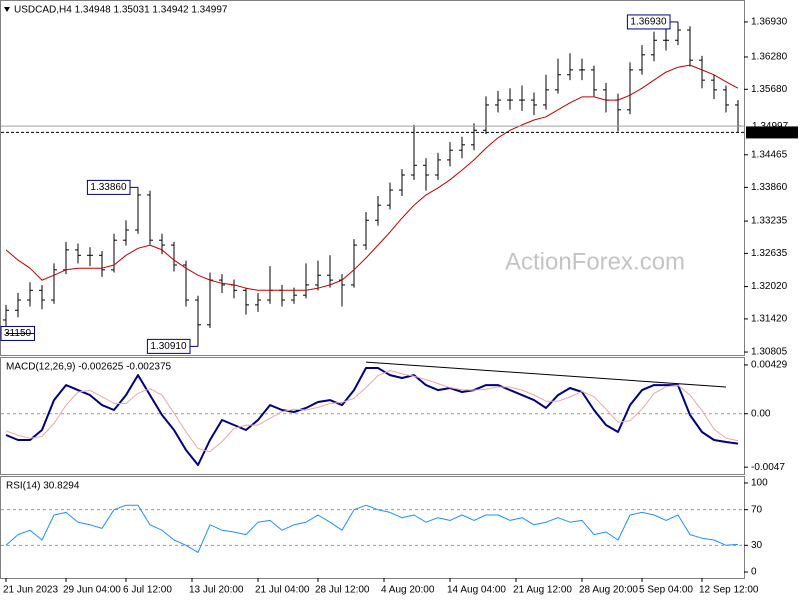 The width and height of the screenshot is (800, 600). Describe the element at coordinates (43, 486) in the screenshot. I see `rsi-title: RSI(14) 30.8294` at that location.